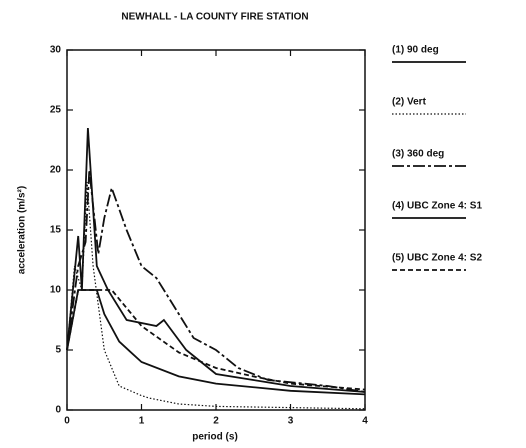 The width and height of the screenshot is (526, 448). I want to click on legend-label: (2) Vert, so click(409, 102).